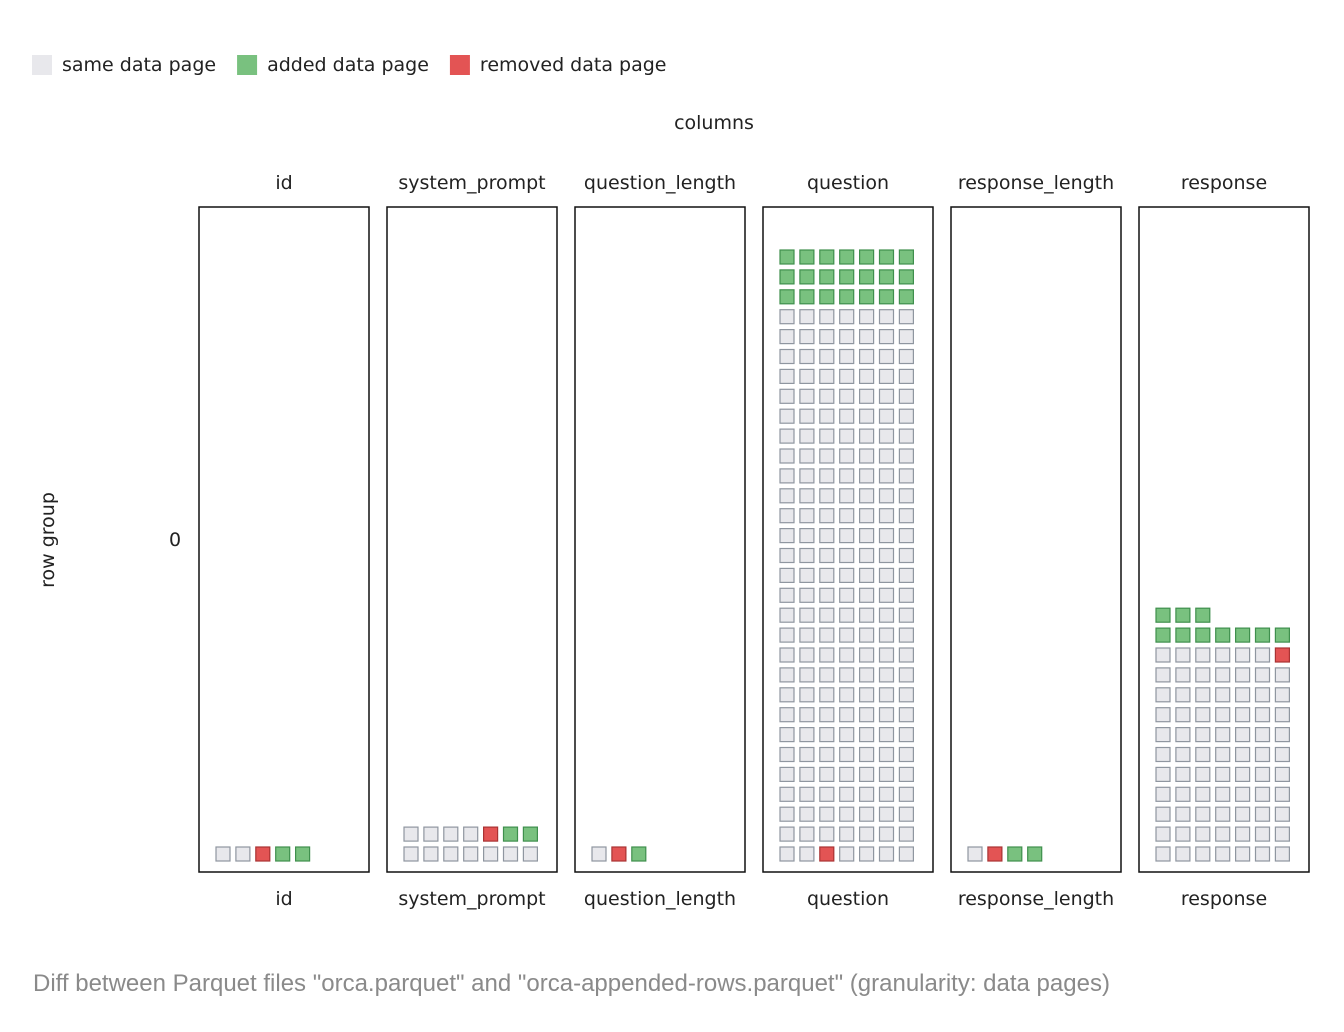 The image size is (1344, 1032). Describe the element at coordinates (1242, 655) in the screenshot. I see `data-page-response-74-same` at that location.